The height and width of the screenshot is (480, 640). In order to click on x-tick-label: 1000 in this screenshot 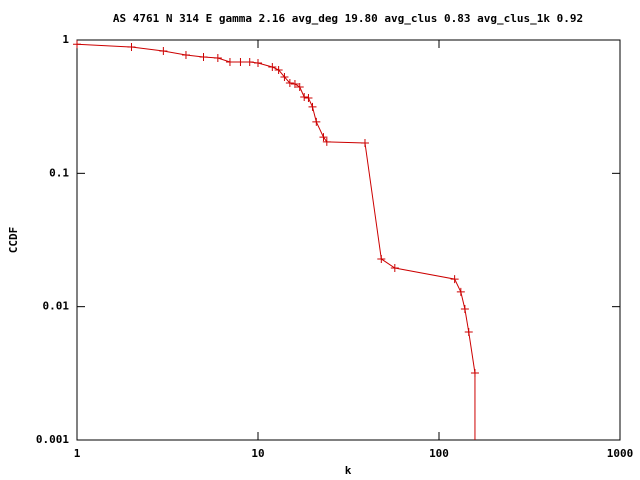, I will do `click(620, 453)`.